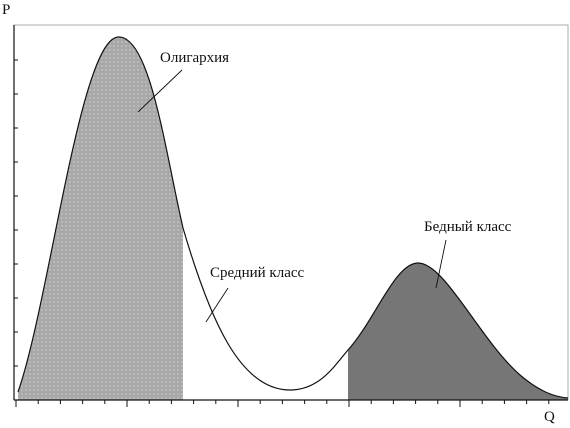 Image resolution: width=570 pixels, height=428 pixels. What do you see at coordinates (549, 417) in the screenshot?
I see `x-axis-label: Q` at bounding box center [549, 417].